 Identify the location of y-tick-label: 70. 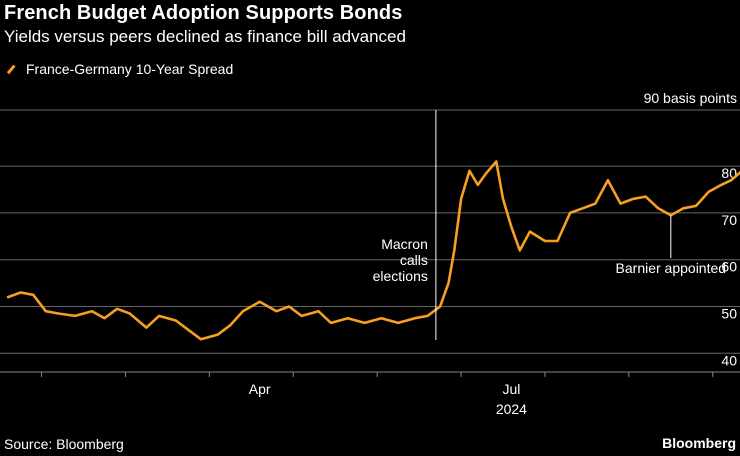
(729, 220).